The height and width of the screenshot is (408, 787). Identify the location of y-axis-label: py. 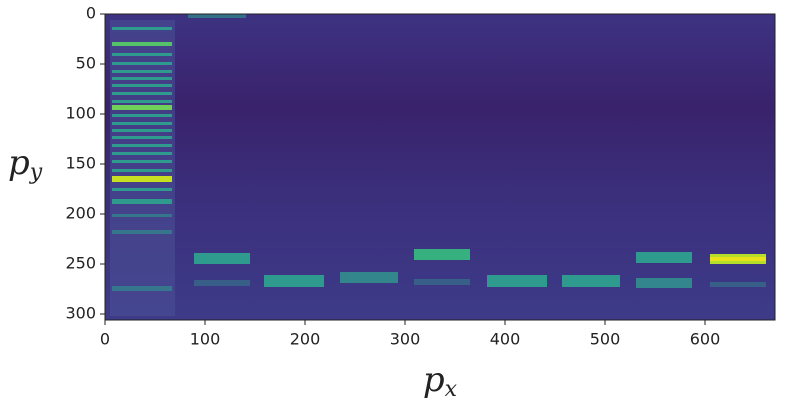
(25, 164).